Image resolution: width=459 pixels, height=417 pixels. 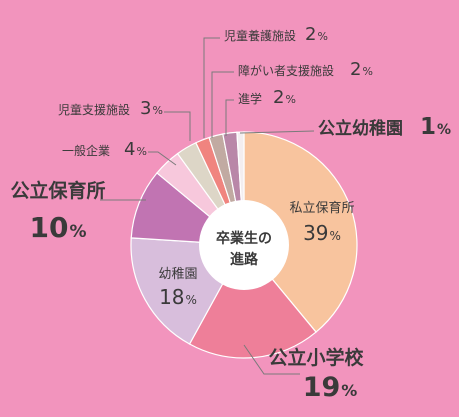 I want to click on slice-name-label-7: 障がい者支援施設, so click(x=286, y=70).